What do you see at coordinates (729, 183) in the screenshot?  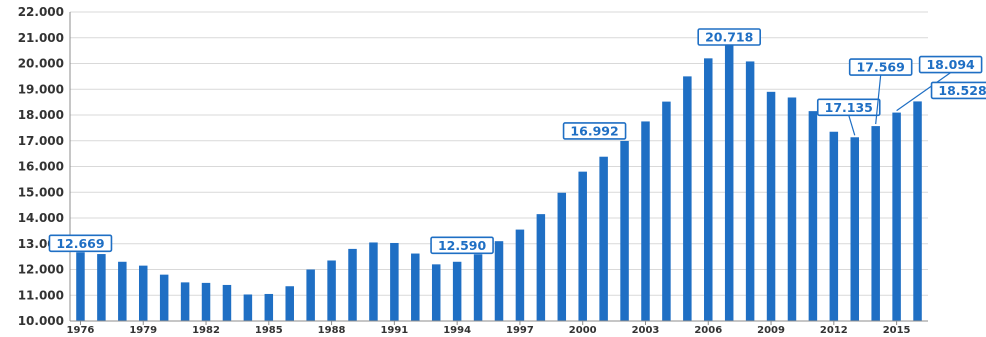 I see `bar-2007` at bounding box center [729, 183].